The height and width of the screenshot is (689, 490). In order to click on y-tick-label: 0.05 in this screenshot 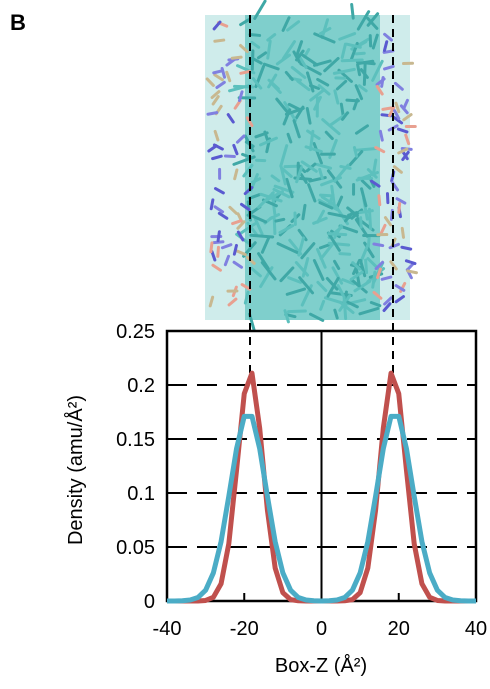, I will do `click(135, 548)`.